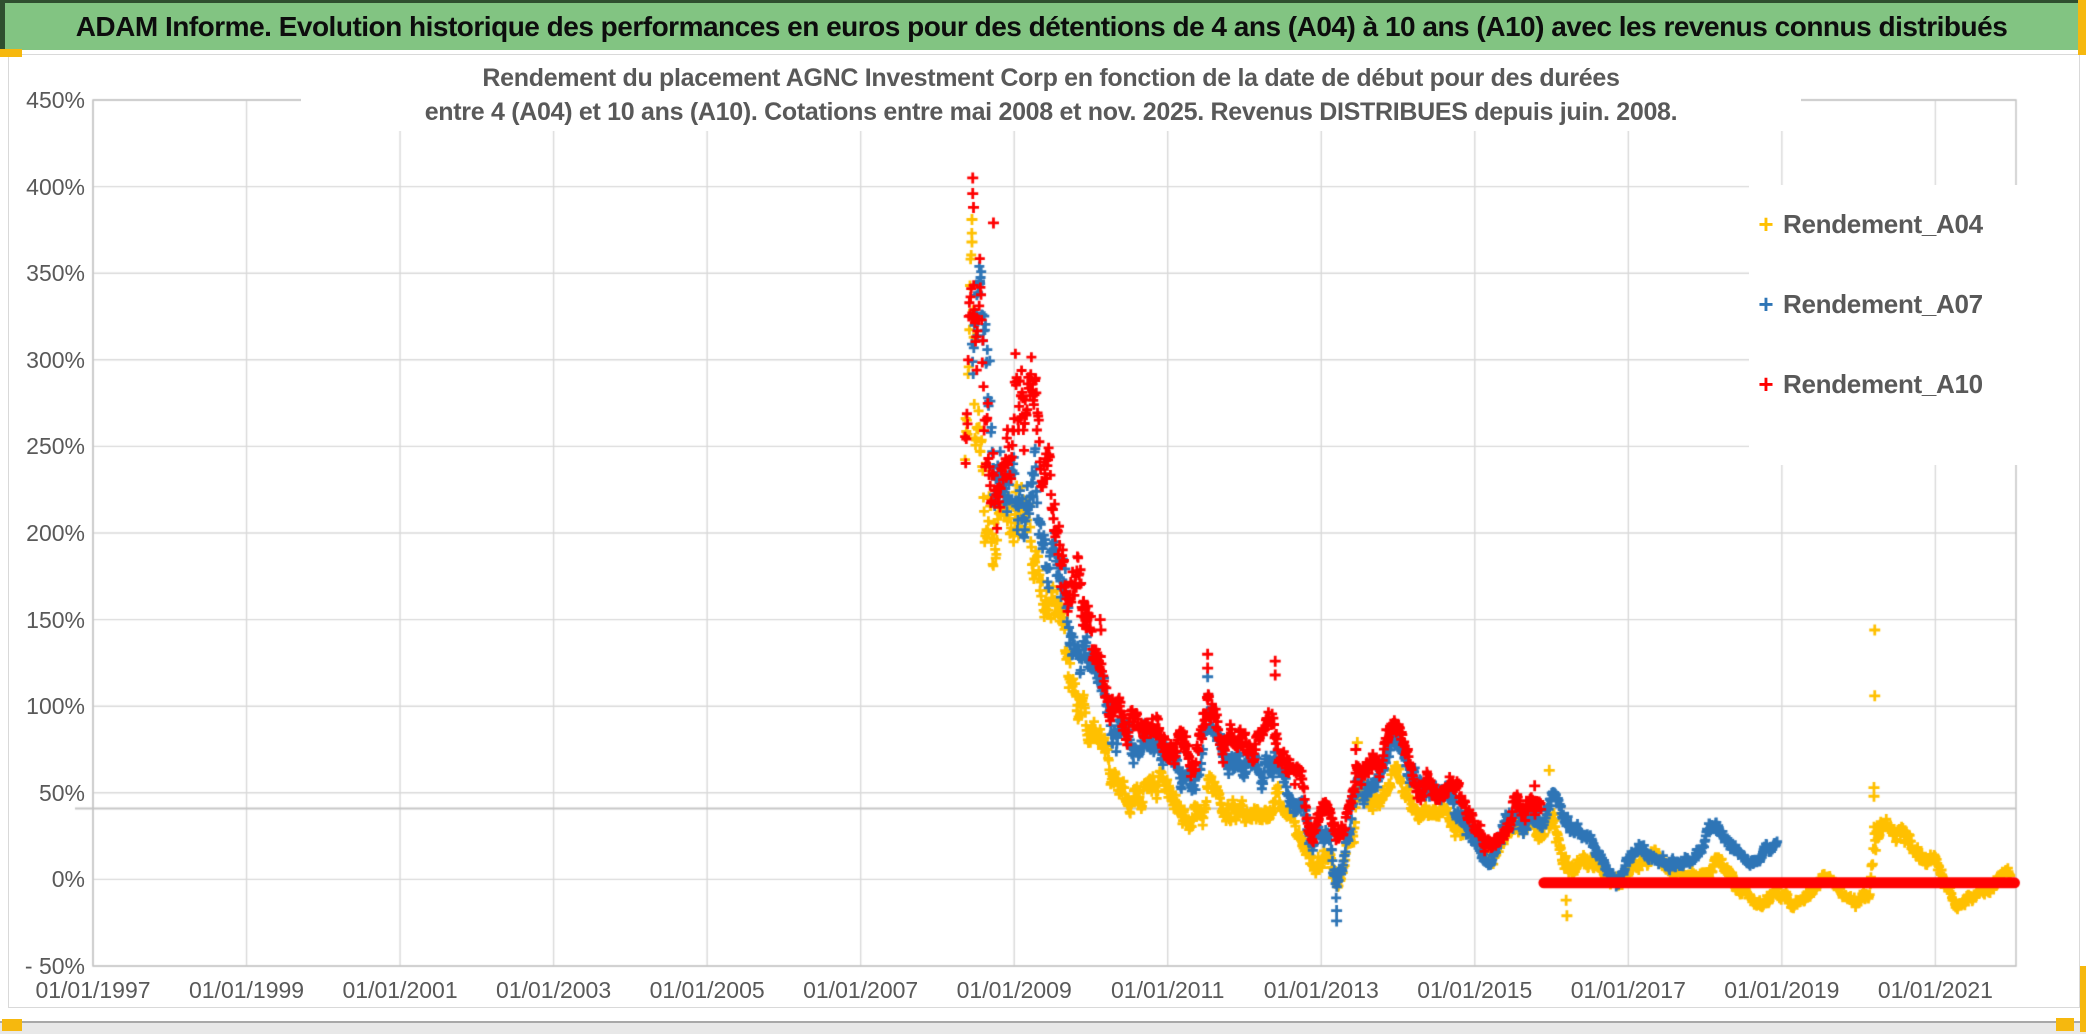 This screenshot has height=1034, width=2086. Describe the element at coordinates (861, 990) in the screenshot. I see `x-axis-tick-label: 01/01/2007` at that location.